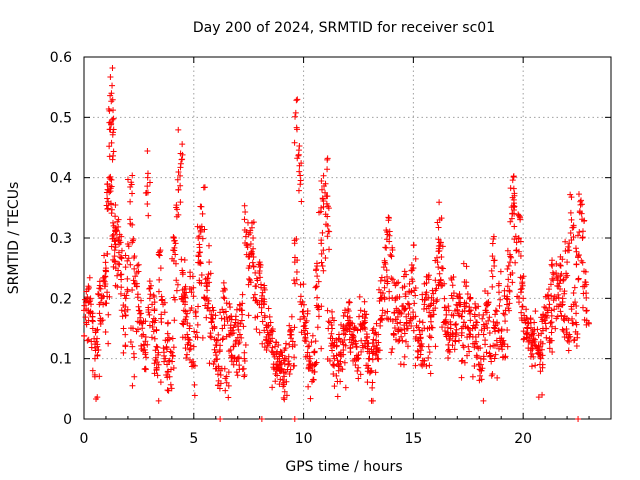 The image size is (640, 480). I want to click on x-tick-label: 0, so click(84, 439).